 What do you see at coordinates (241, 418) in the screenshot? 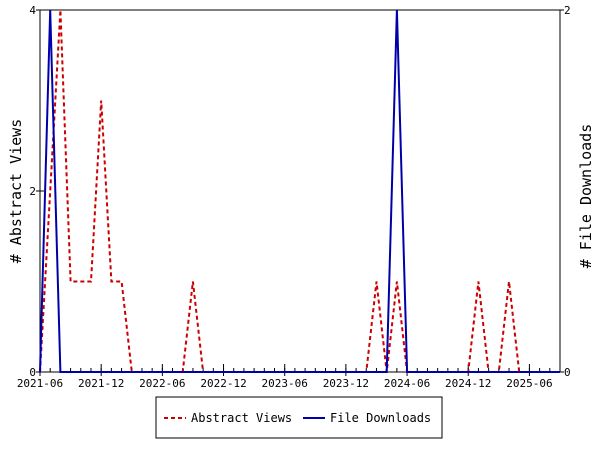
I see `legend-label-abstract-views: Abstract Views` at bounding box center [241, 418].